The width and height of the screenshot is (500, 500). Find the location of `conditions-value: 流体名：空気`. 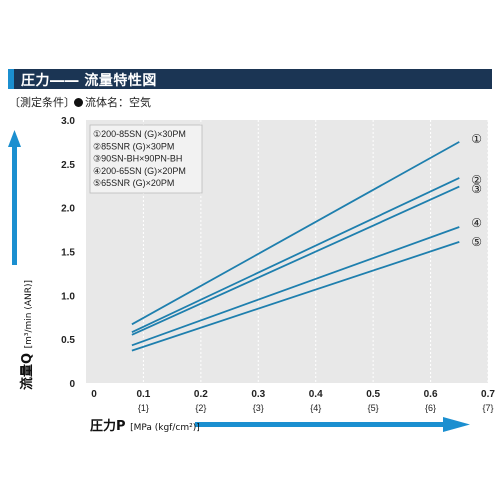

conditions-value: 流体名：空気 is located at coordinates (112, 102).